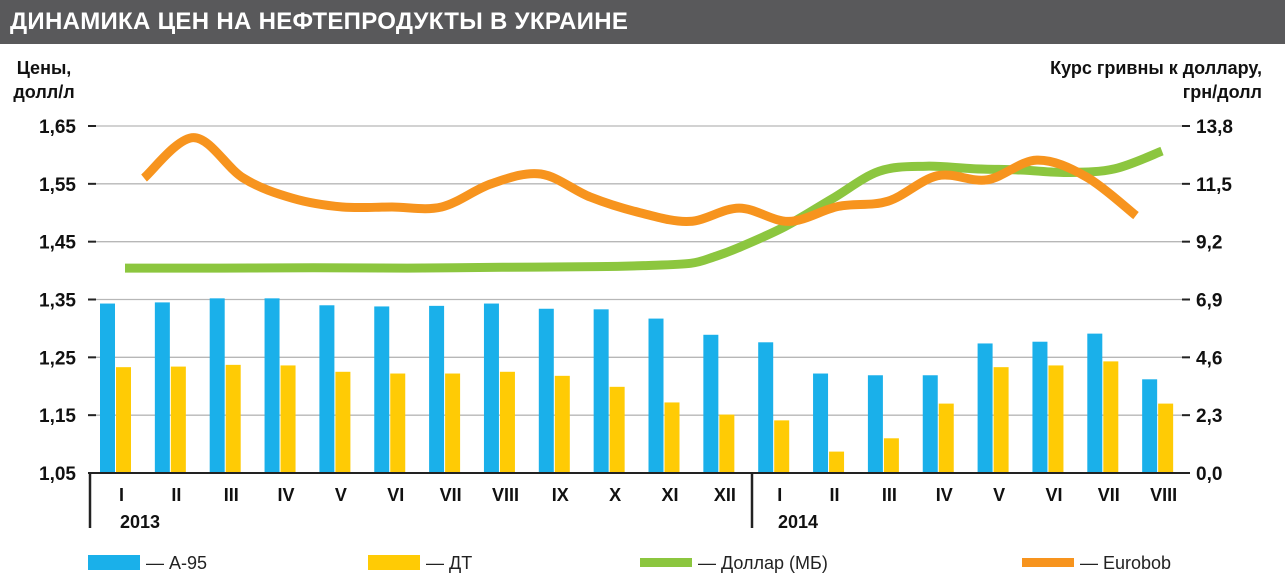 The width and height of the screenshot is (1285, 579). What do you see at coordinates (1209, 474) in the screenshot?
I see `right-tick-label: 0,0` at bounding box center [1209, 474].